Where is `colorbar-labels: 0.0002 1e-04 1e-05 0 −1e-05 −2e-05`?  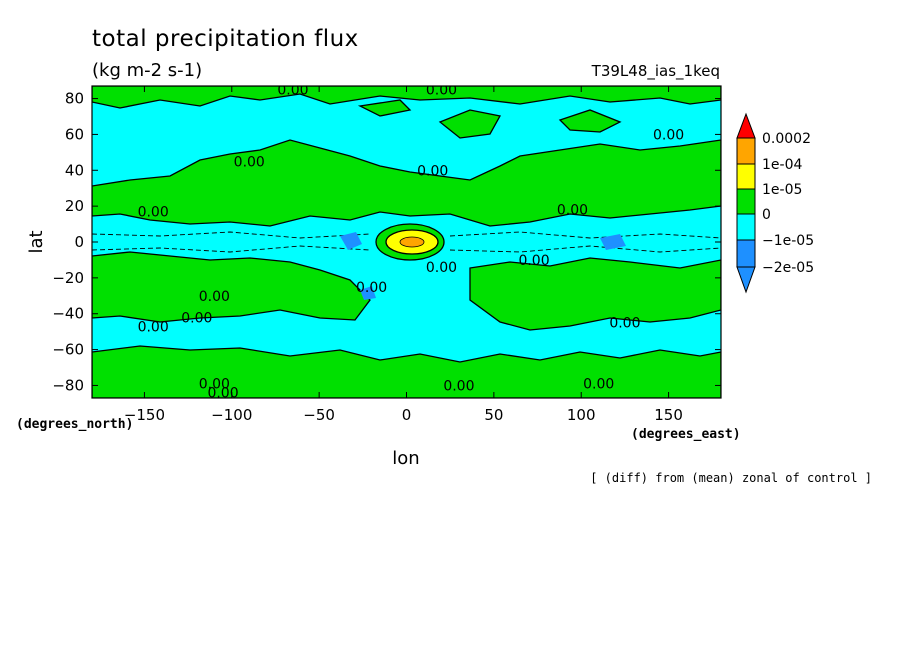
colorbar-labels: 0.0002 1e-04 1e-05 0 −1e-05 −2e-05 is located at coordinates (788, 203).